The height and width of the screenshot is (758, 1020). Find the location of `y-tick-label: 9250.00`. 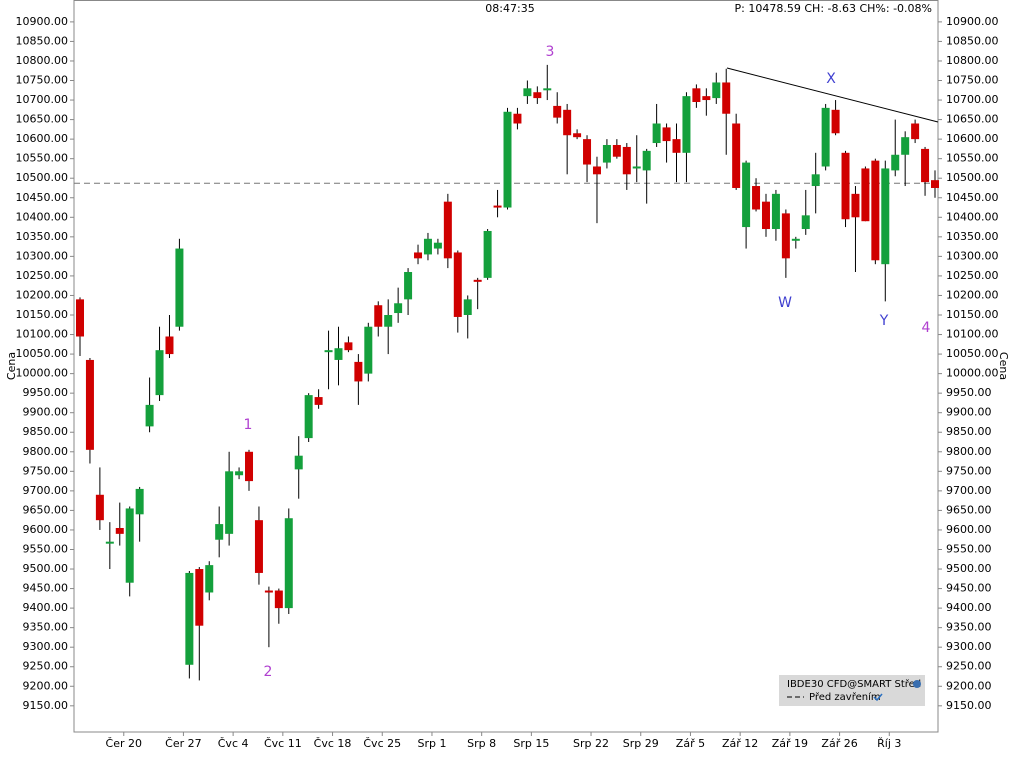

y-tick-label: 9250.00 is located at coordinates (46, 666).